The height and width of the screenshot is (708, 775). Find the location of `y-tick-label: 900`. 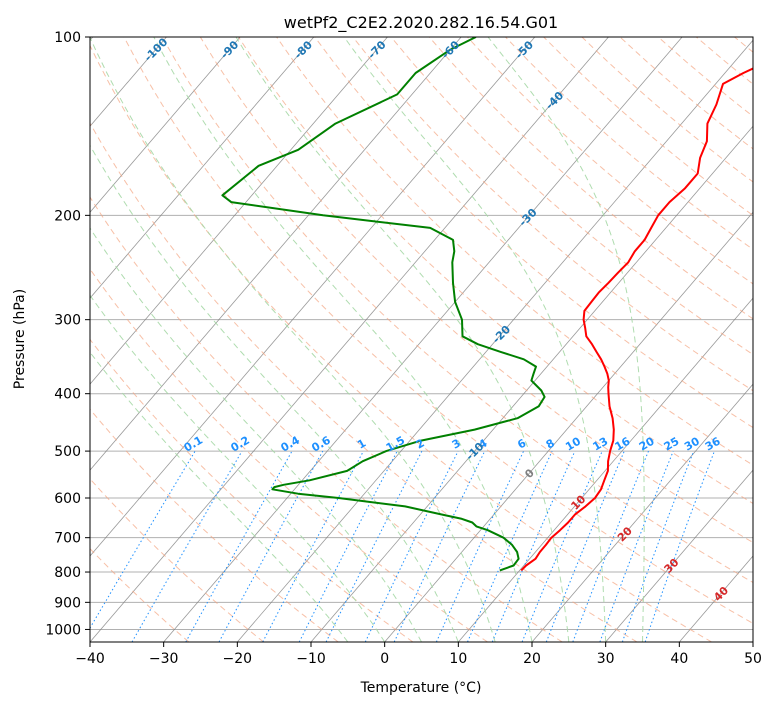

y-tick-label: 900 is located at coordinates (67, 603).